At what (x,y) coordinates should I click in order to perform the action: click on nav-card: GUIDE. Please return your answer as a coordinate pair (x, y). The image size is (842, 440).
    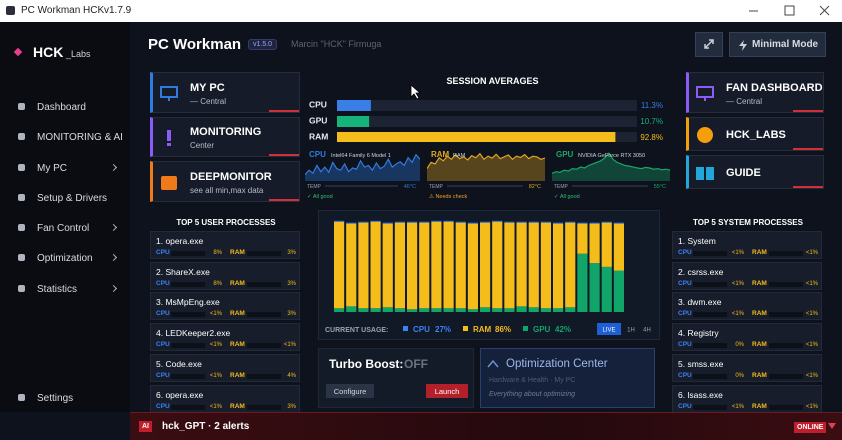
    Looking at the image, I should click on (755, 172).